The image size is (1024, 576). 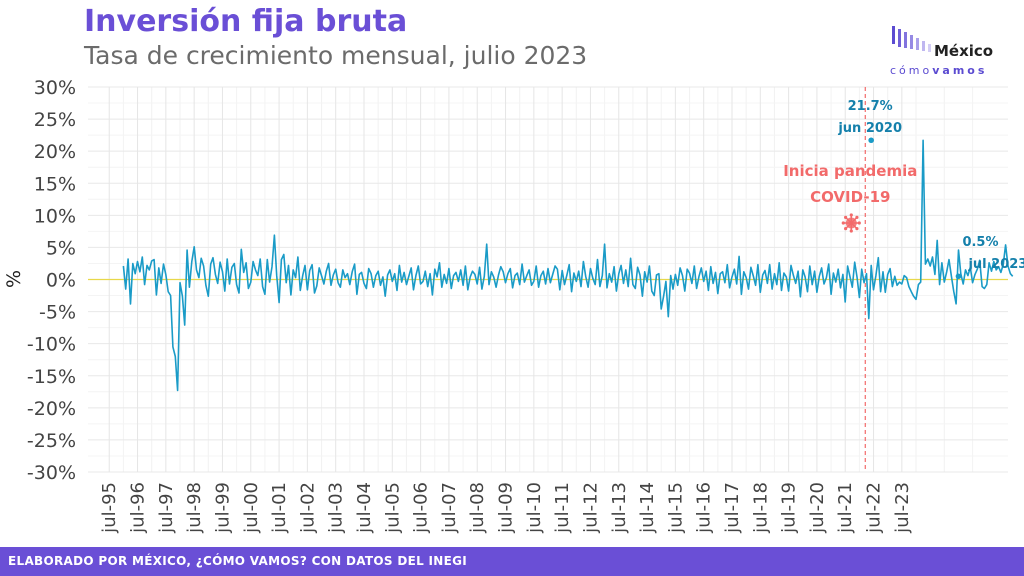 What do you see at coordinates (55, 184) in the screenshot?
I see `y-tick-label: 15%` at bounding box center [55, 184].